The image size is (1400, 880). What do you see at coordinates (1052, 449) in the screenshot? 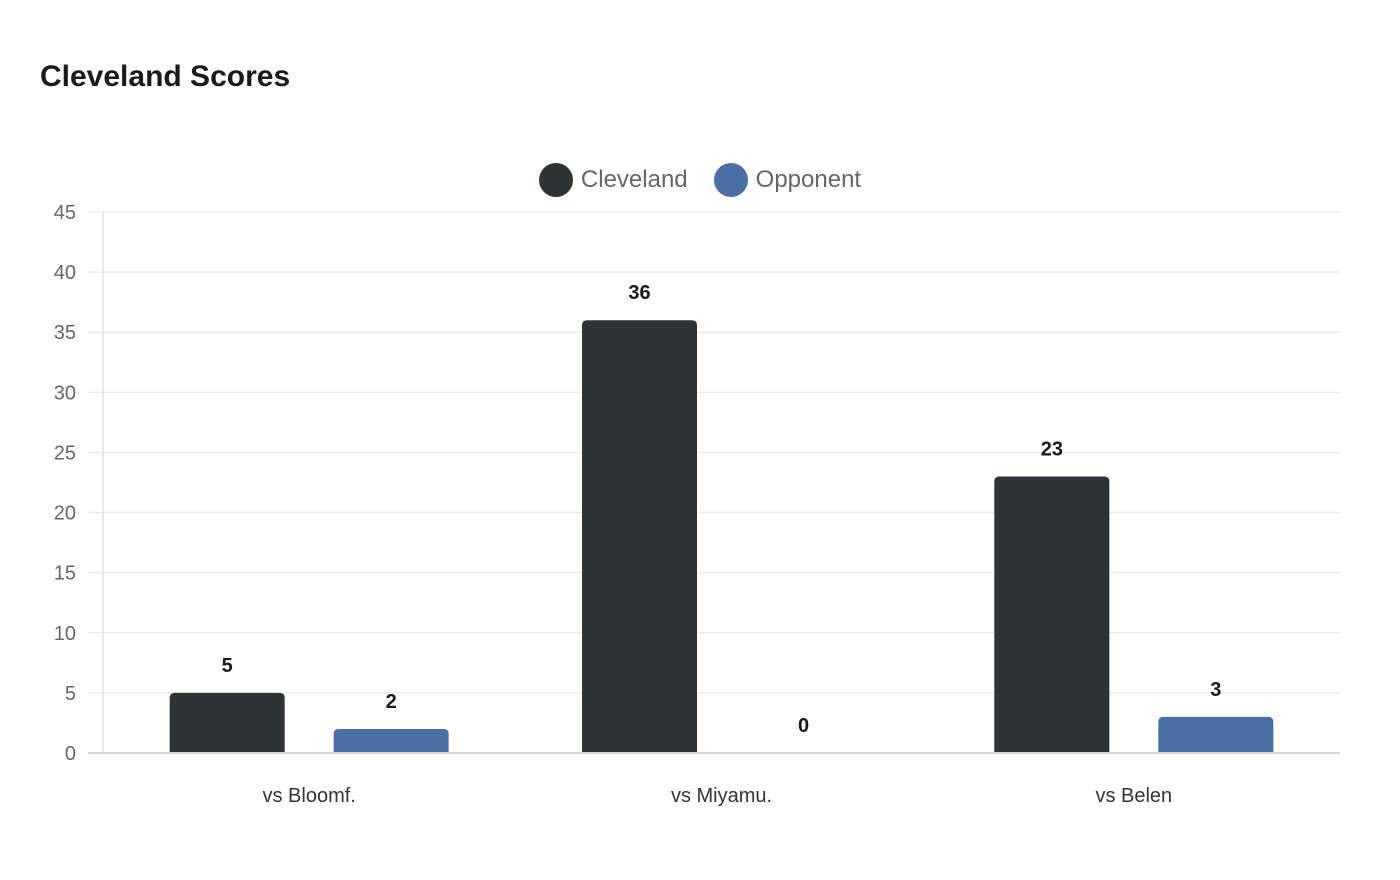
I see `bar-value-label: 23` at bounding box center [1052, 449].